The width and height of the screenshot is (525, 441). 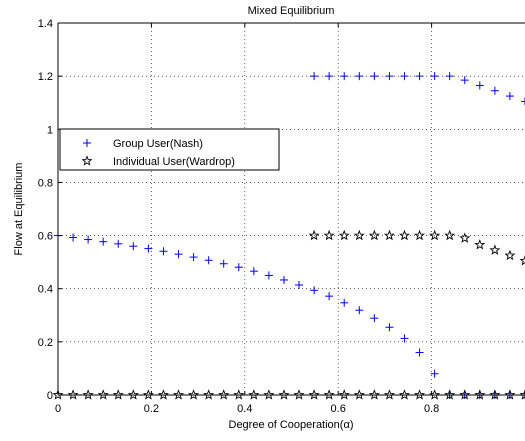 What do you see at coordinates (158, 144) in the screenshot?
I see `legend-label-group-user: Group User(Nash)` at bounding box center [158, 144].